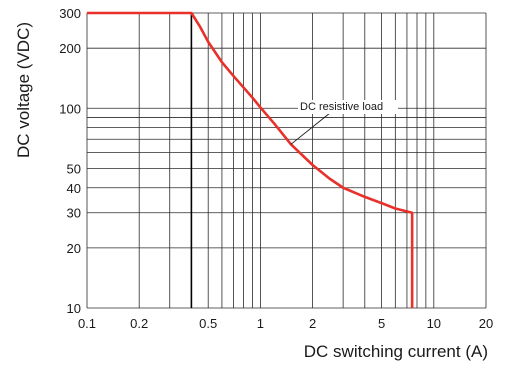  What do you see at coordinates (70, 13) in the screenshot?
I see `y-tick-label: 300` at bounding box center [70, 13].